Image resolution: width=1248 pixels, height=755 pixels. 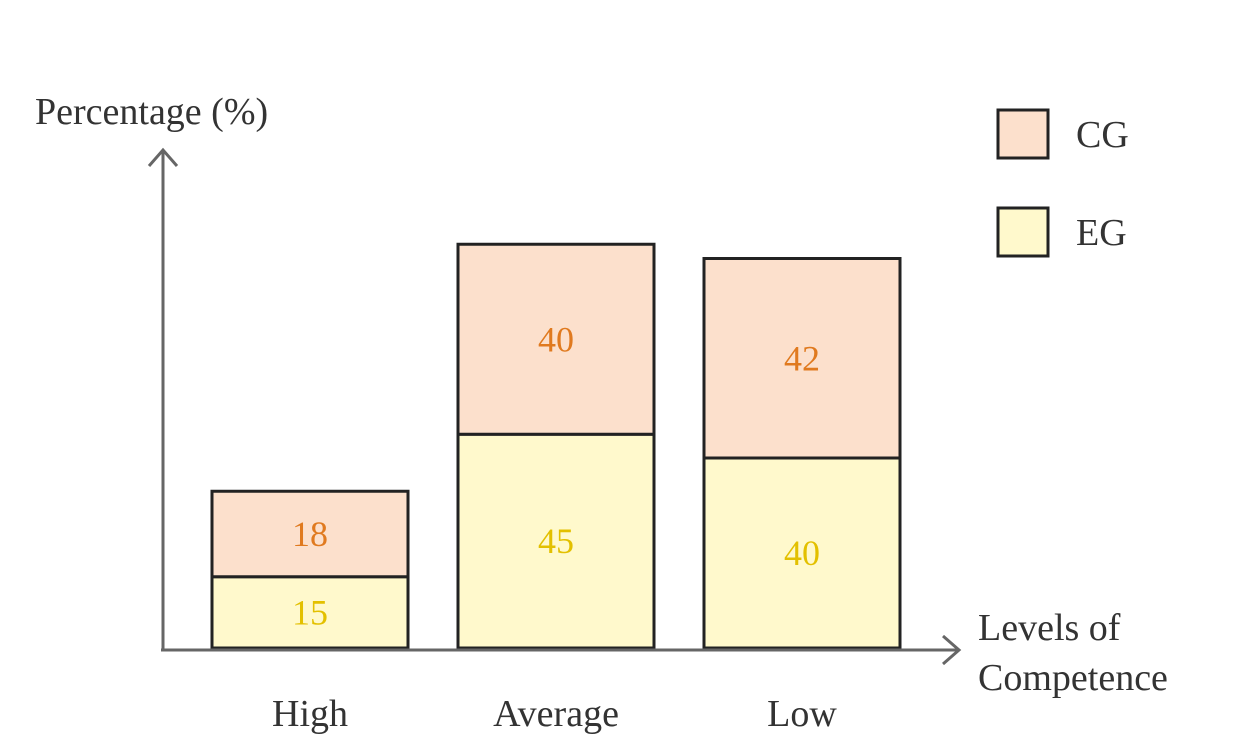 What do you see at coordinates (1101, 233) in the screenshot?
I see `legend-label-eg: EG` at bounding box center [1101, 233].